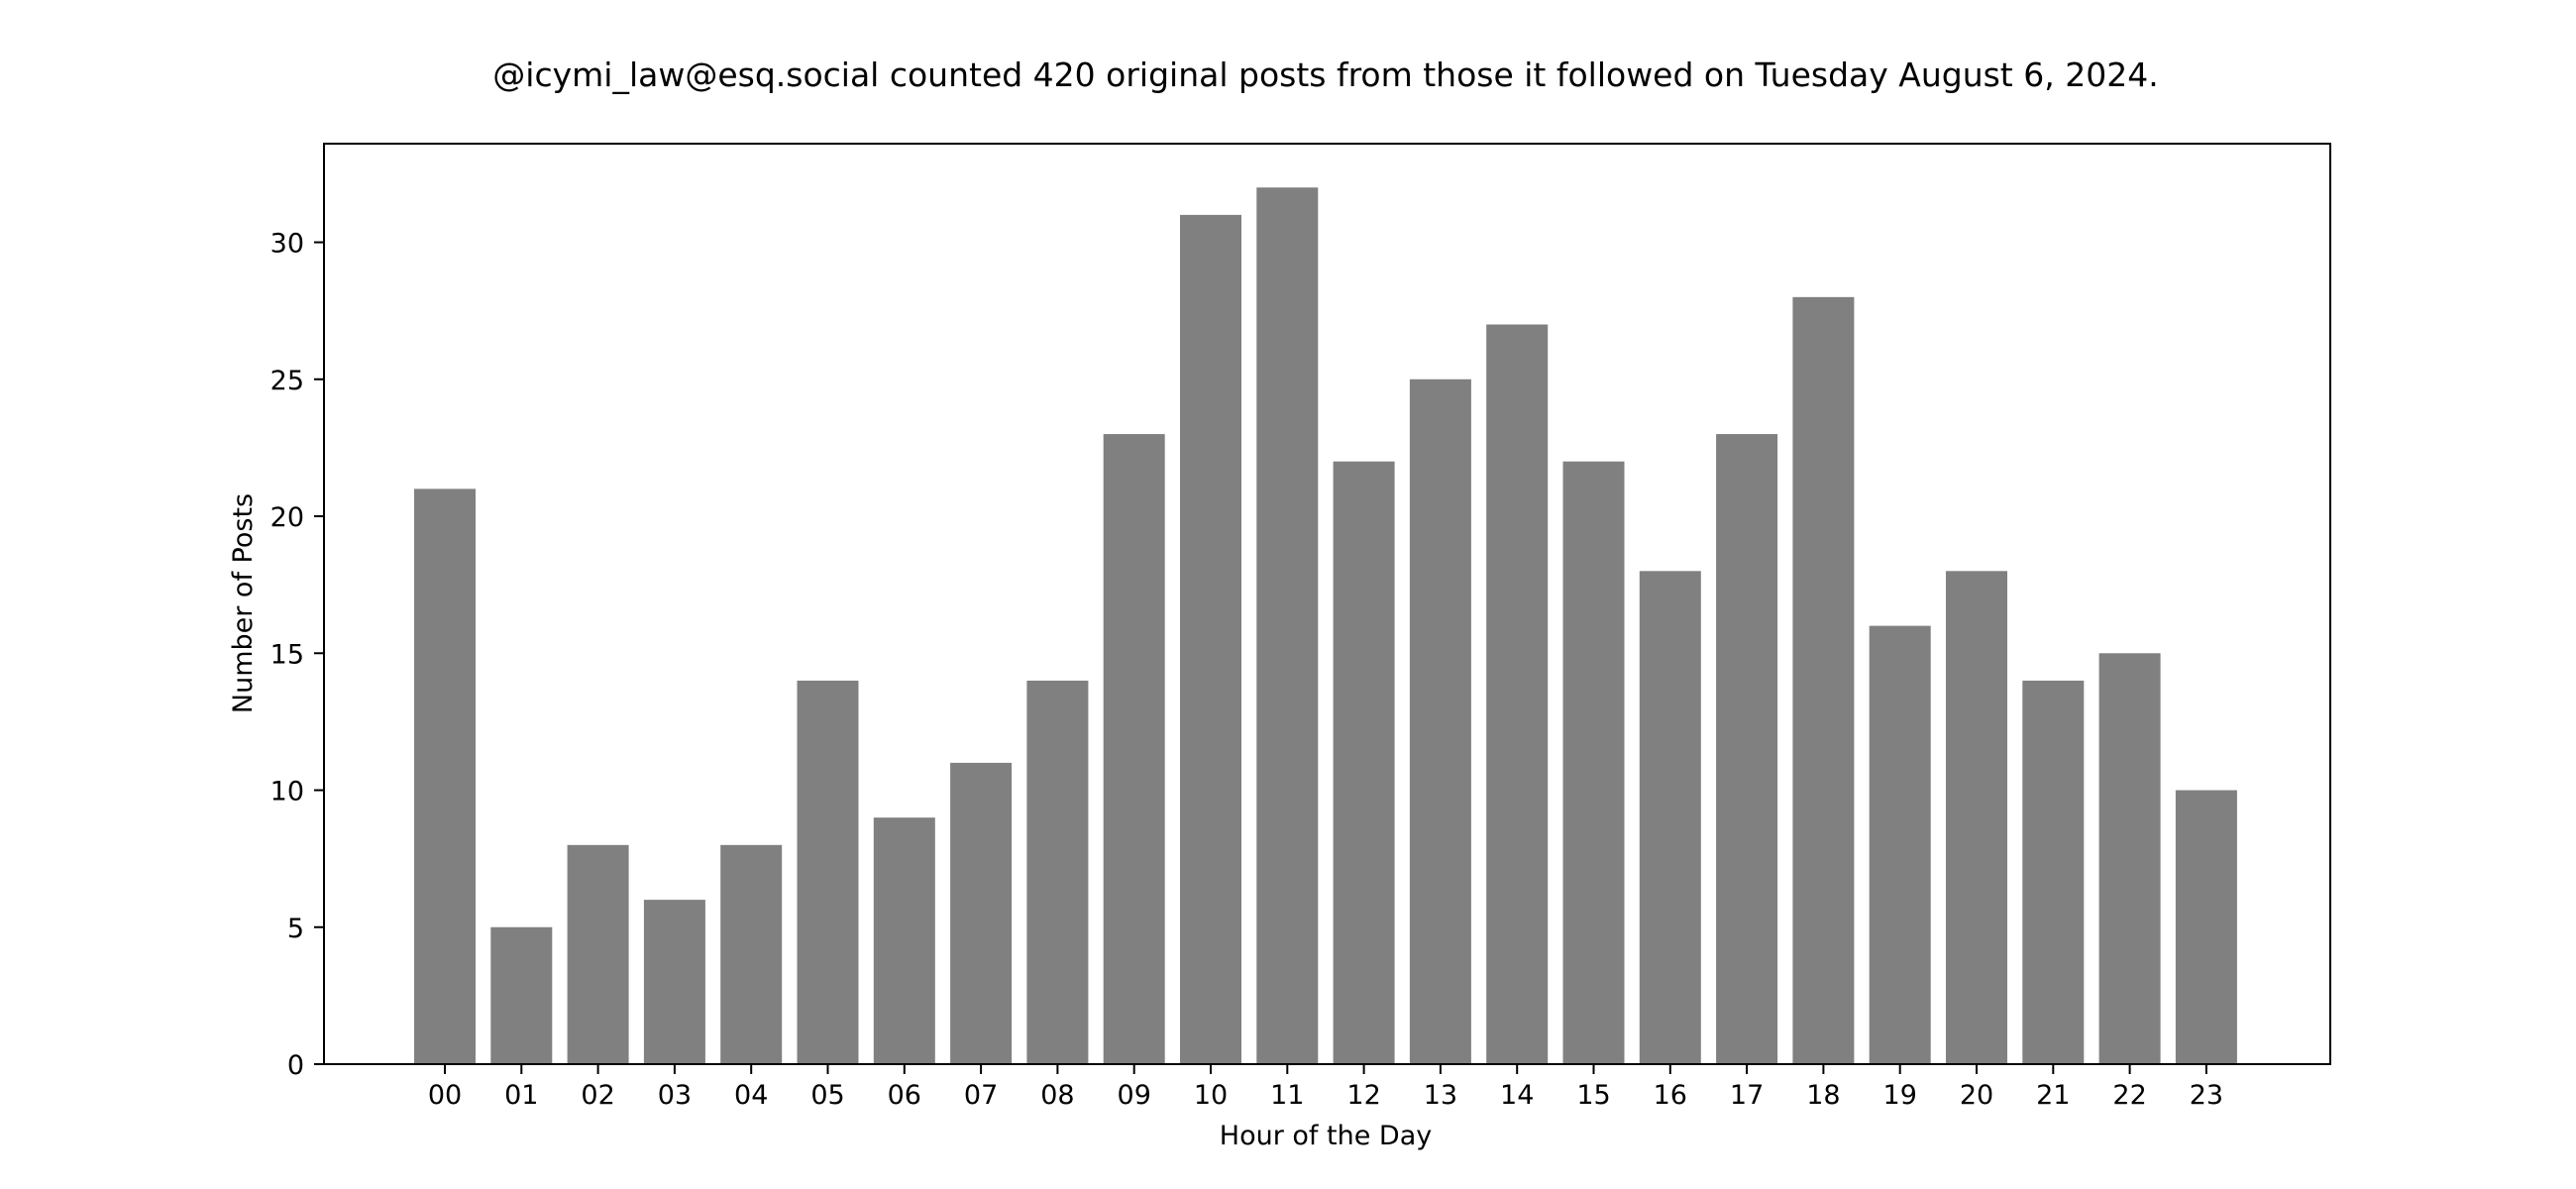  Describe the element at coordinates (675, 1095) in the screenshot. I see `x-tick-label: 03` at that location.